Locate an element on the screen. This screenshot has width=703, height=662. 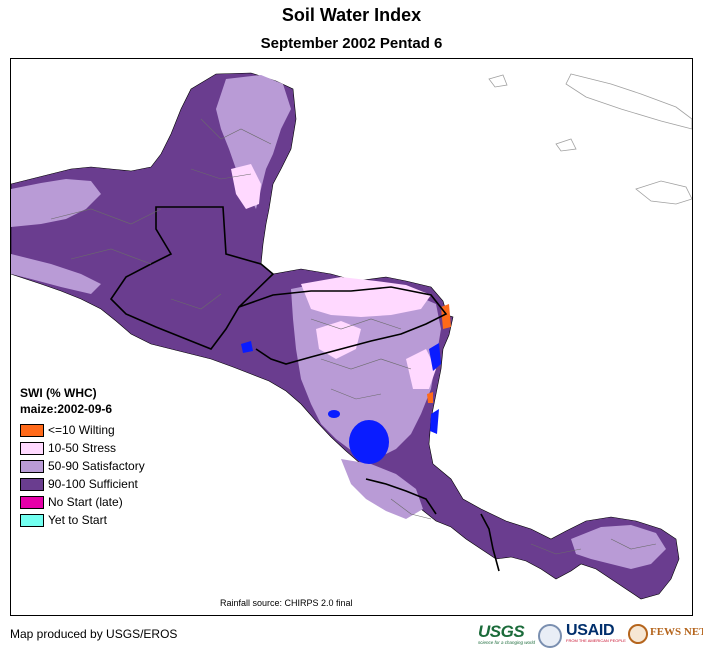
border-honduras is located at coordinates (343, 325).